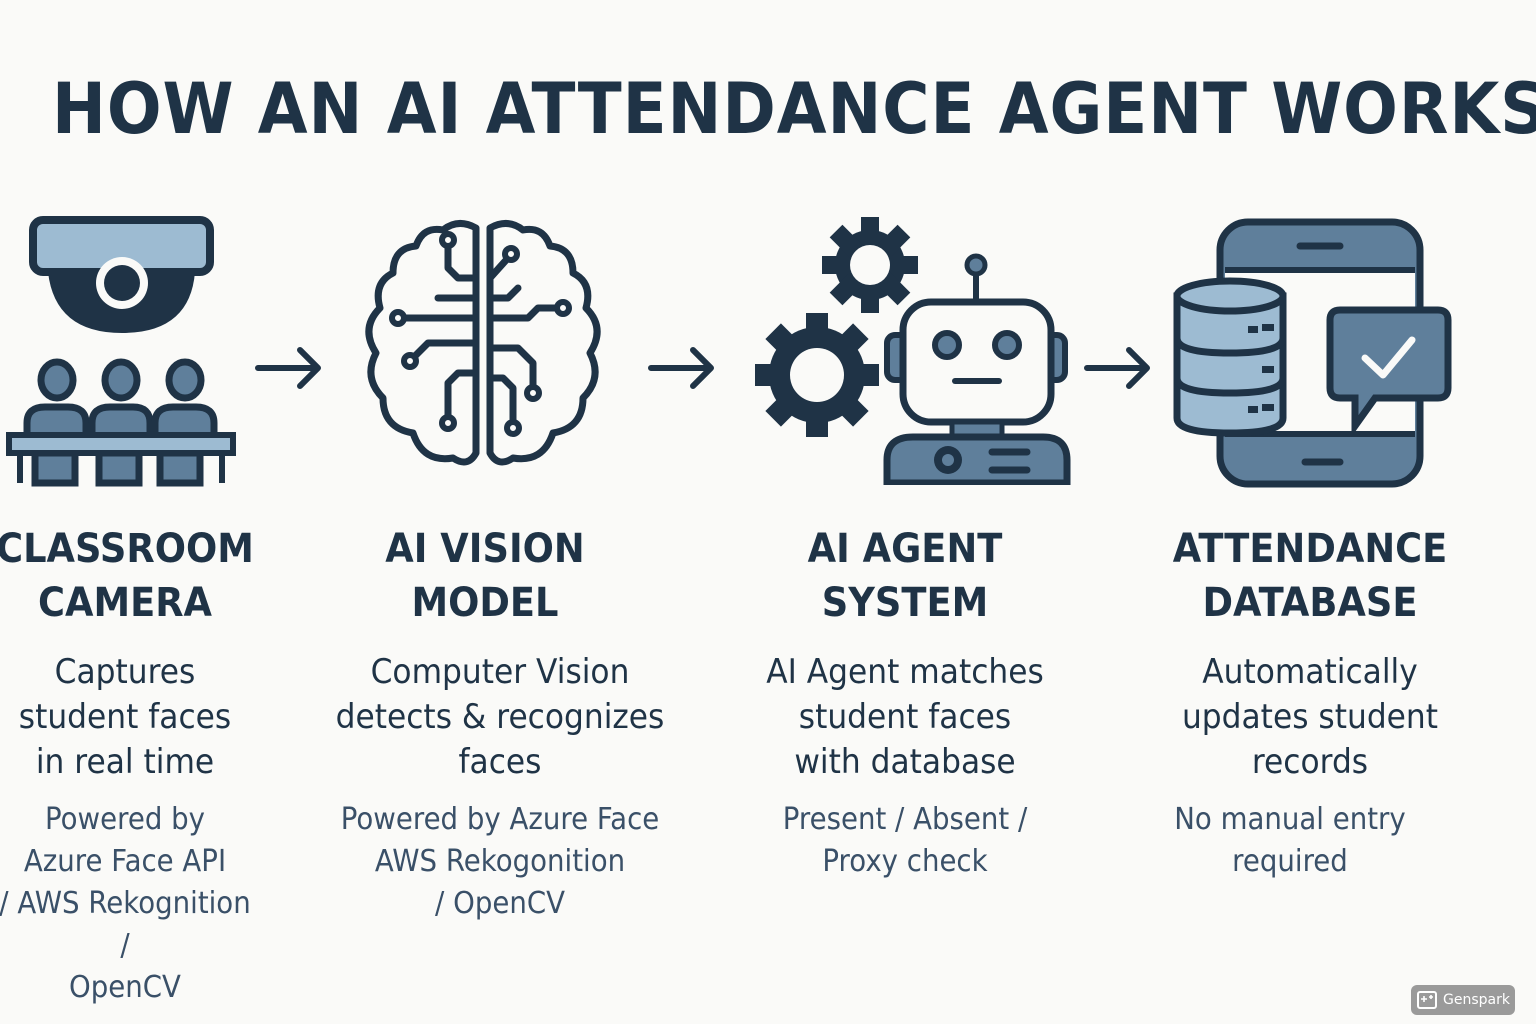  Describe the element at coordinates (1310, 576) in the screenshot. I see `step-heading: ATTENDANCE DATABASE` at that location.